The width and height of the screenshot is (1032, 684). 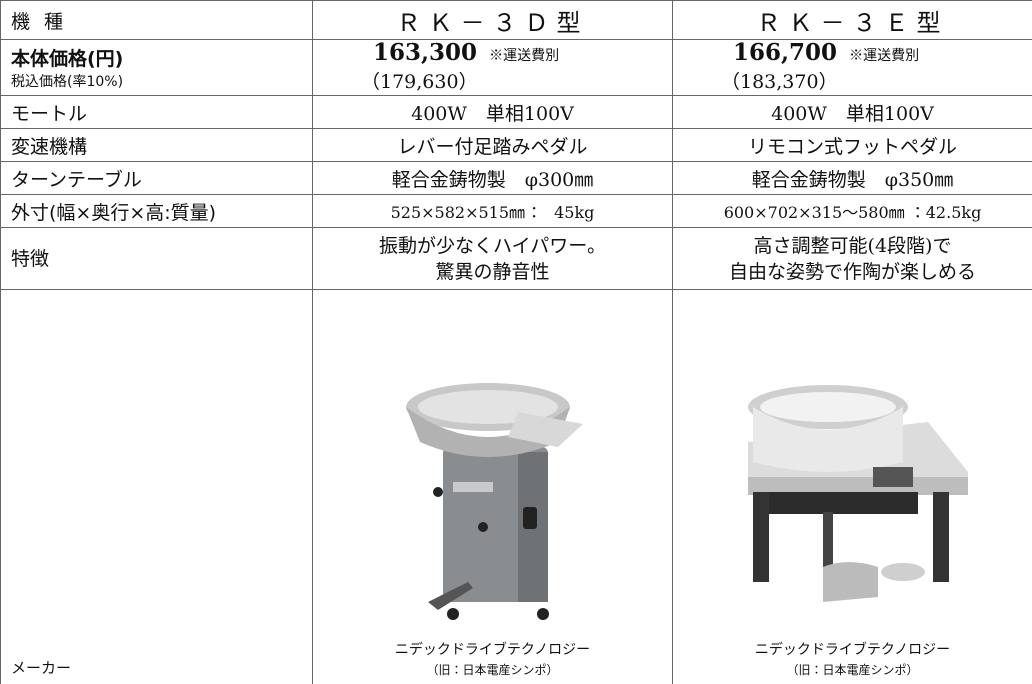 What do you see at coordinates (157, 112) in the screenshot?
I see `row-label: モートル` at bounding box center [157, 112].